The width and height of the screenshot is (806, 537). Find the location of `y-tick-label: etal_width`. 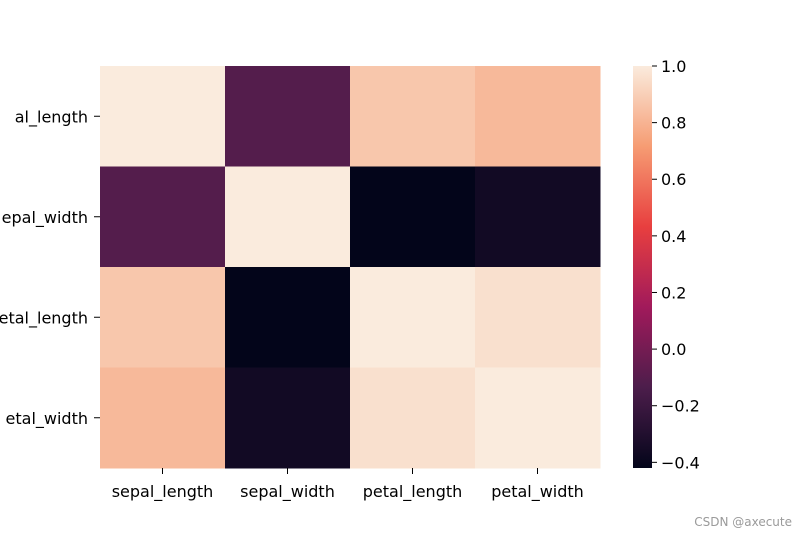

y-tick-label: etal_width is located at coordinates (47, 419).